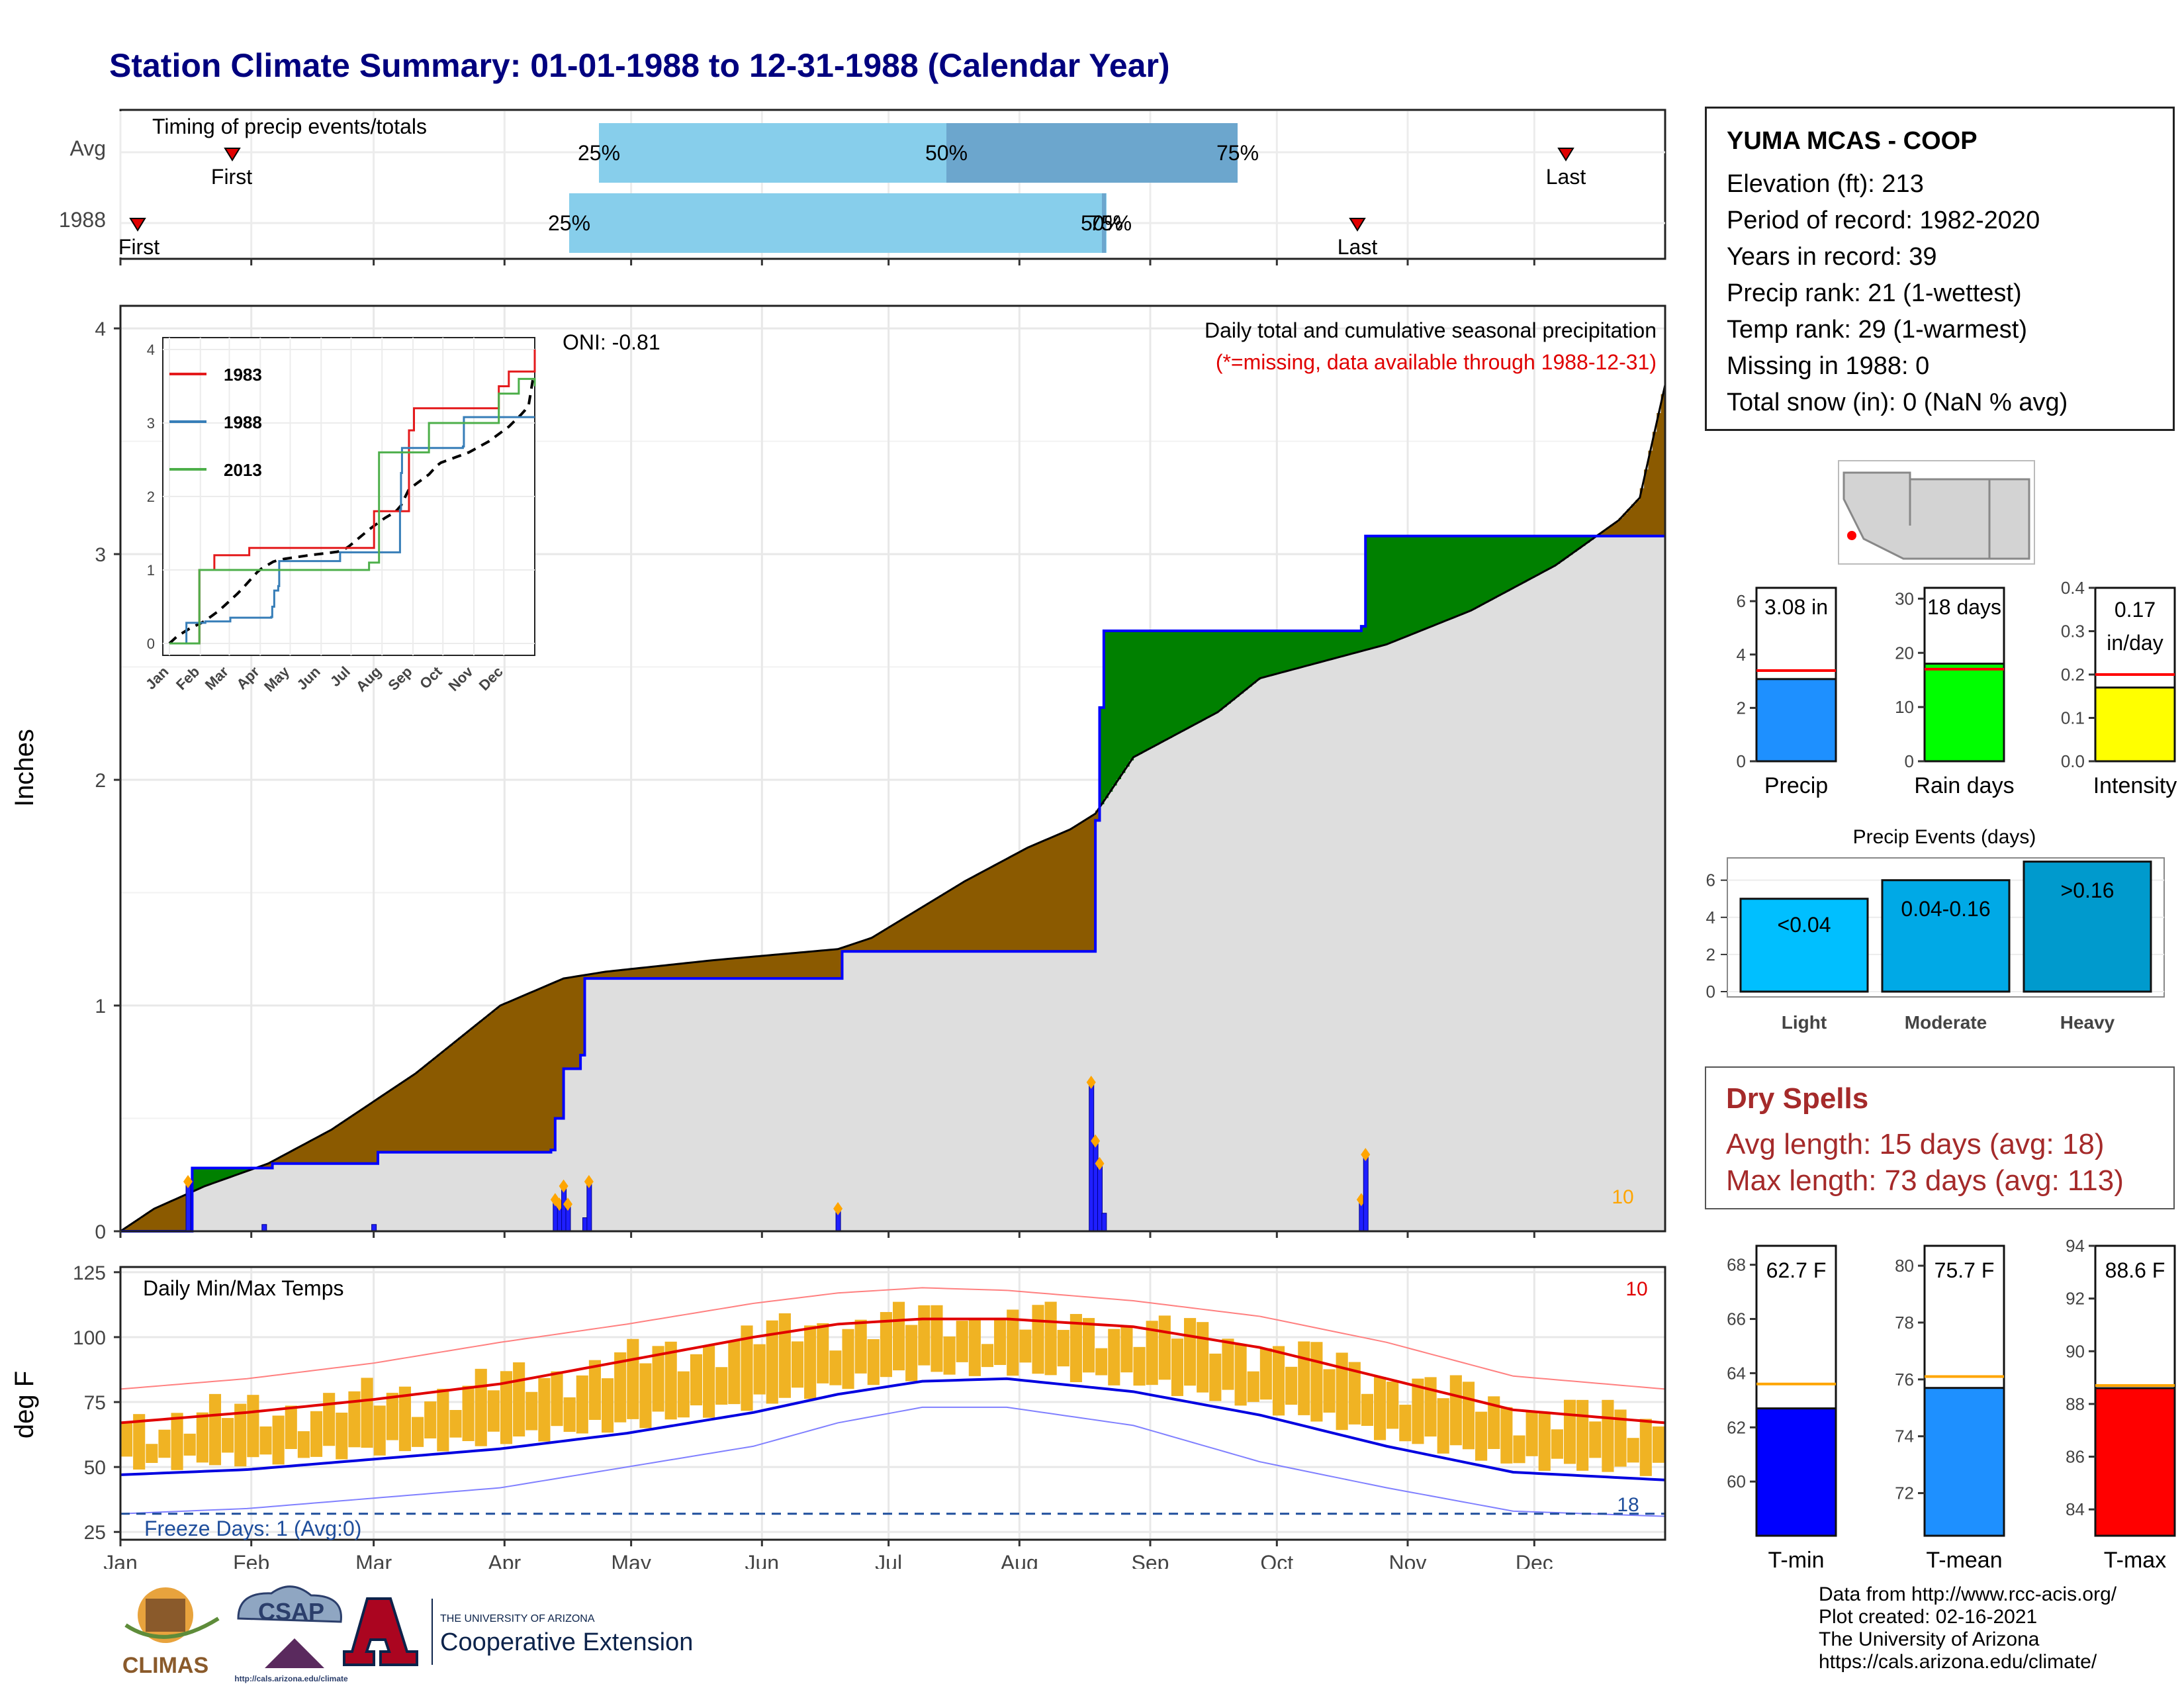  Describe the element at coordinates (1905, 707) in the screenshot. I see `raindays-summary-ytick-label-1: 10` at that location.